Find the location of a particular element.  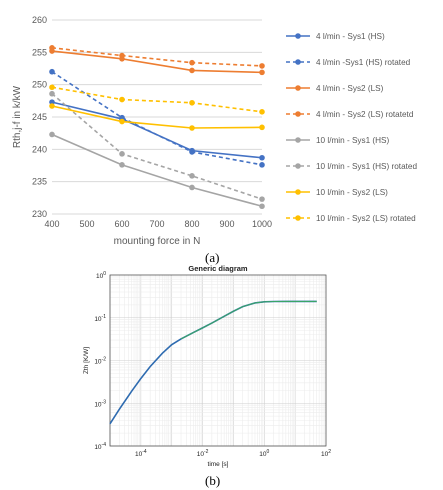

zth-curve-highlight is located at coordinates (248, 320).